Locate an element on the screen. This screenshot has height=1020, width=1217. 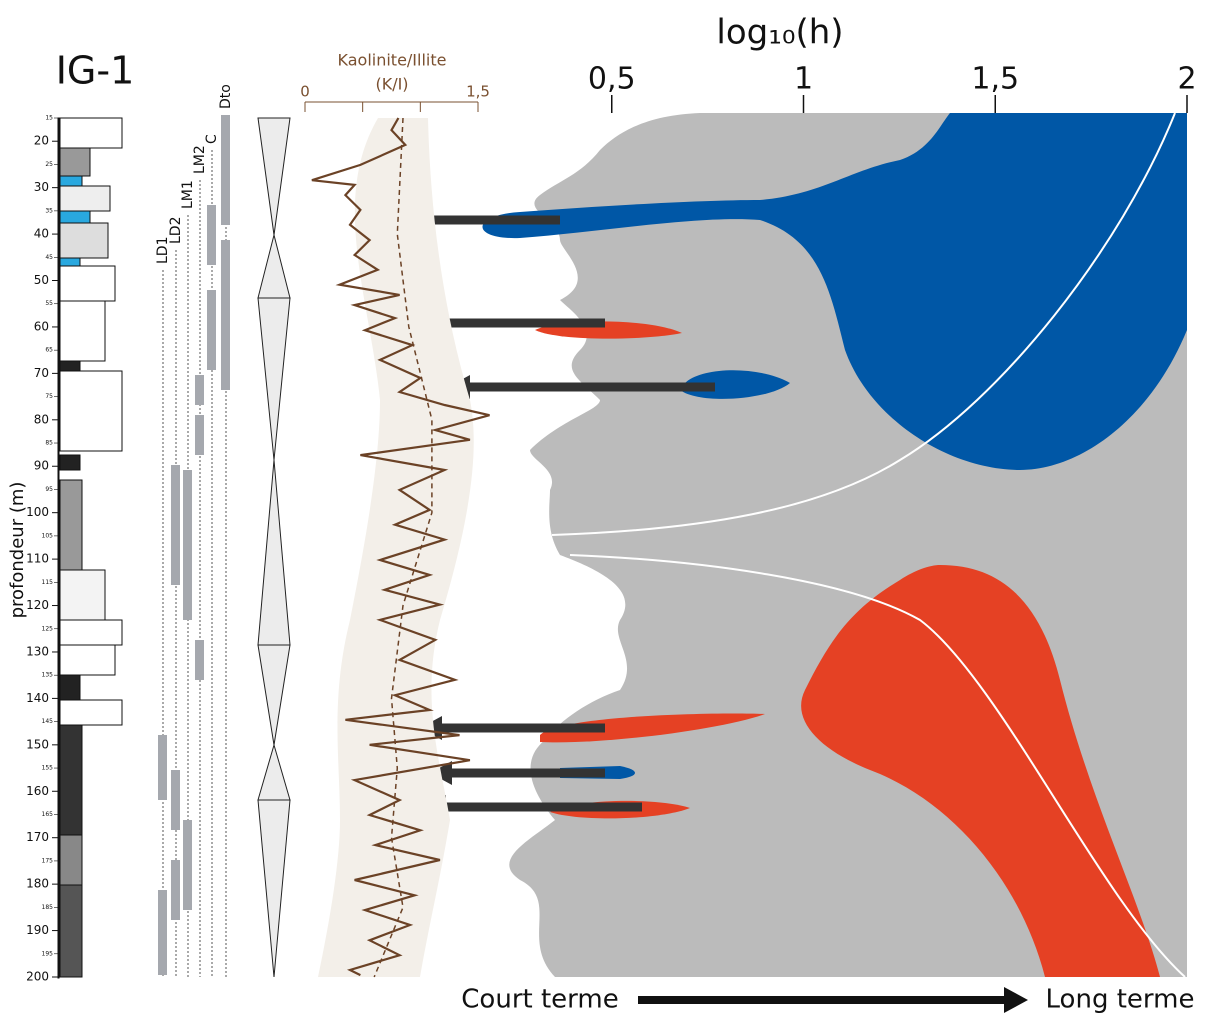
y-minor-tick-label: 175 is located at coordinates (48, 860).